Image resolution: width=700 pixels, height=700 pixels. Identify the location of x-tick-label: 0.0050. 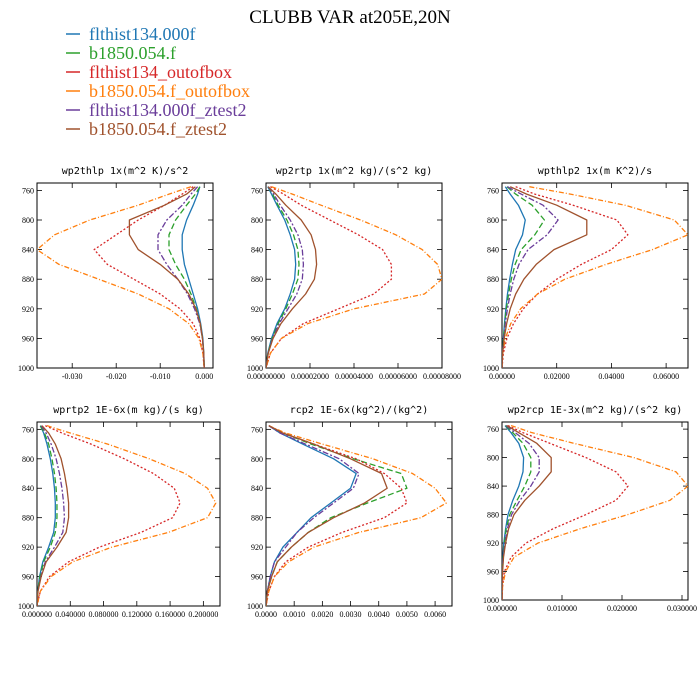
(407, 614).